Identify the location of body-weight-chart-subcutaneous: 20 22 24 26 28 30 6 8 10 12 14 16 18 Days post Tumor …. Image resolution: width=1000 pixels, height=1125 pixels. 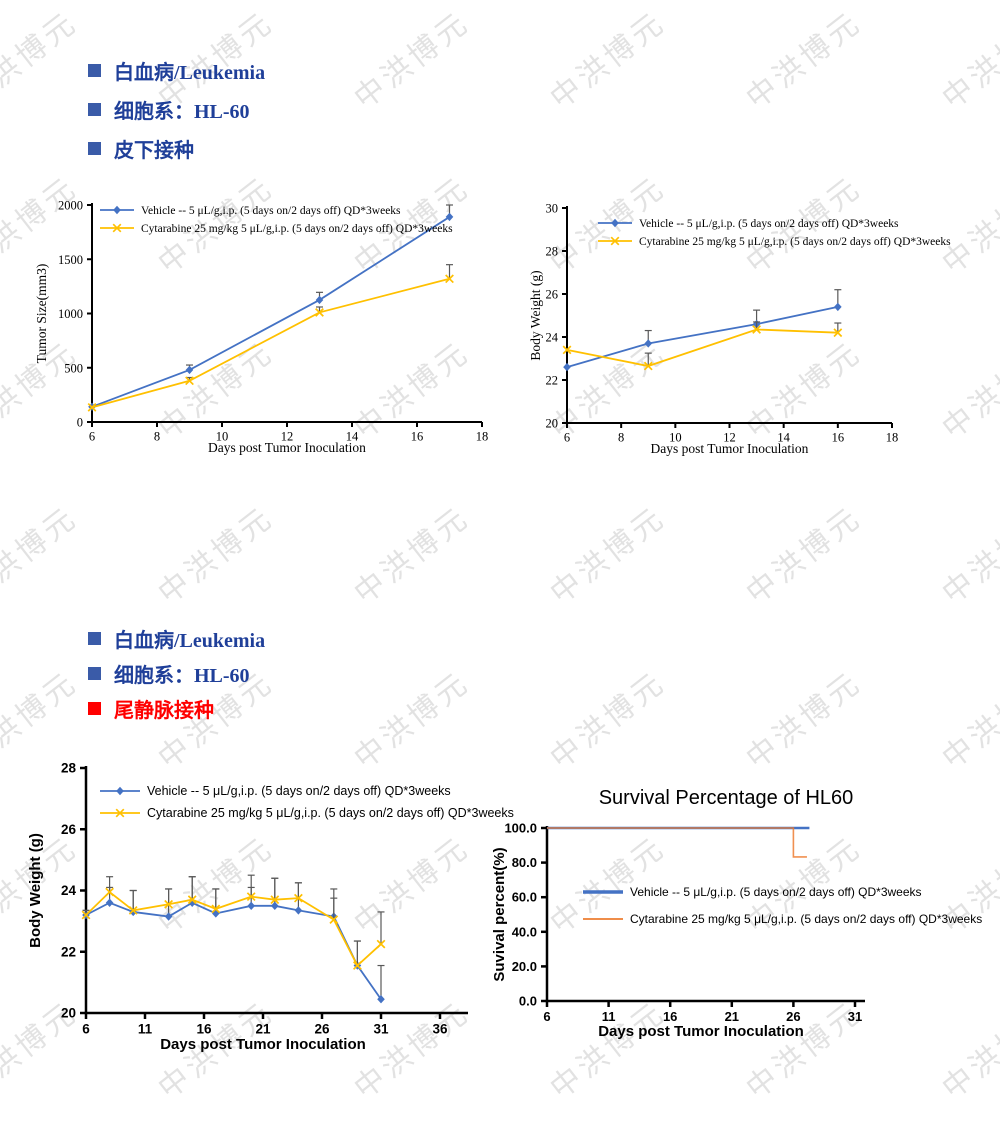
(739, 329).